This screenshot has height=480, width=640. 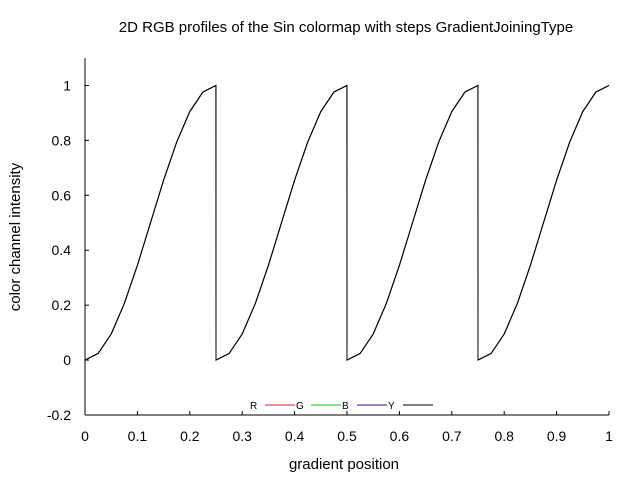 What do you see at coordinates (138, 436) in the screenshot?
I see `x-tick-label: 0.1` at bounding box center [138, 436].